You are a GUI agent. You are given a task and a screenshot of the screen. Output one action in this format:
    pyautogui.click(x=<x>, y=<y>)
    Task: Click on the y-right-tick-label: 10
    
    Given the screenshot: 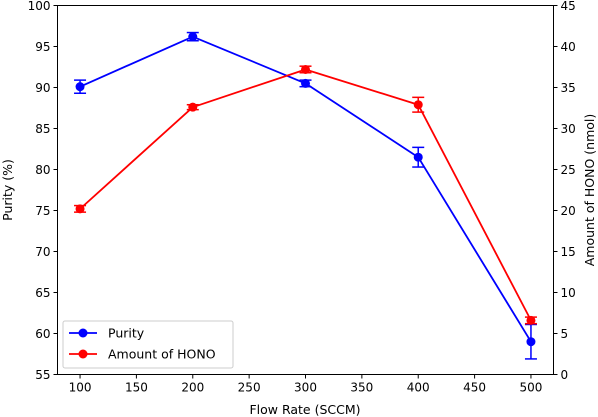 What is the action you would take?
    pyautogui.click(x=568, y=293)
    